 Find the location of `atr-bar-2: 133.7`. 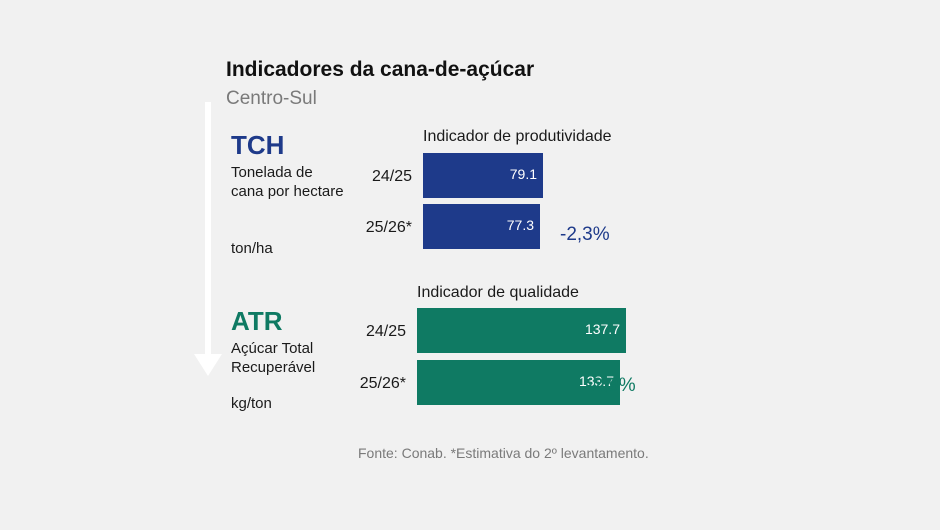

atr-bar-2: 133.7 is located at coordinates (518, 382).